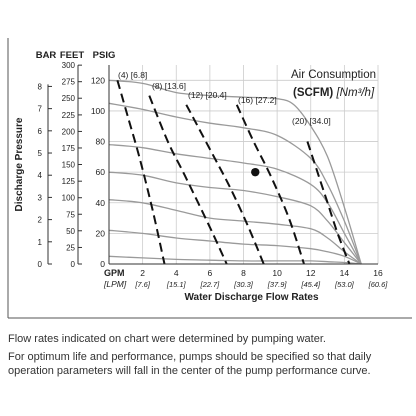 The height and width of the screenshot is (416, 416). I want to click on x-unit-gpm: GPM, so click(114, 273).